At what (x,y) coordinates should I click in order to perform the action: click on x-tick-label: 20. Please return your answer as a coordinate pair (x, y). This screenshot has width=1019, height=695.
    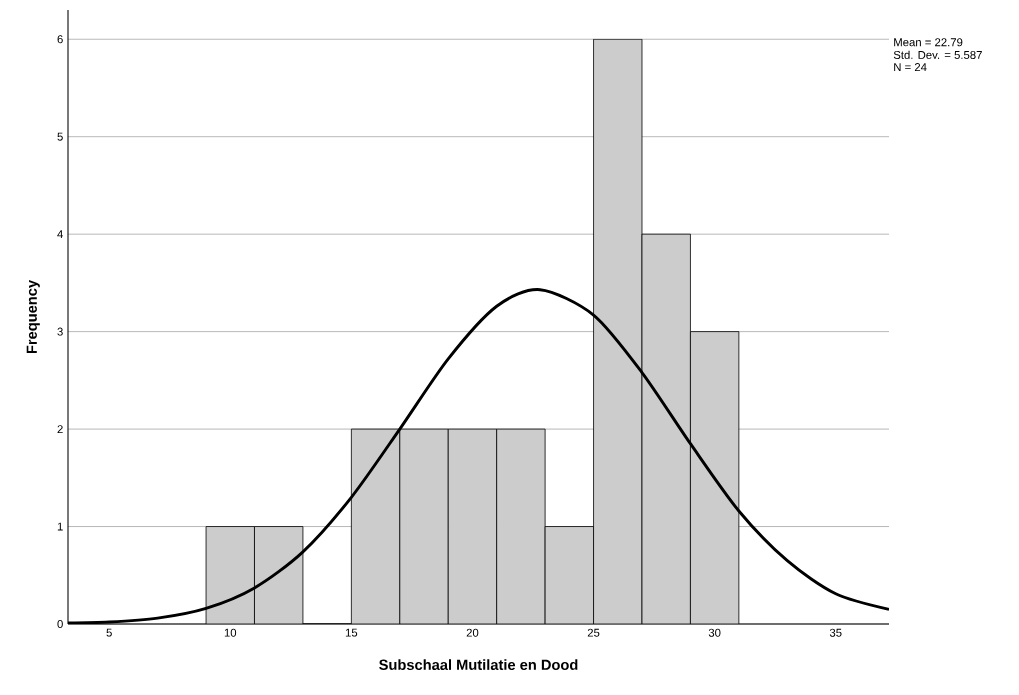
    Looking at the image, I should click on (472, 632).